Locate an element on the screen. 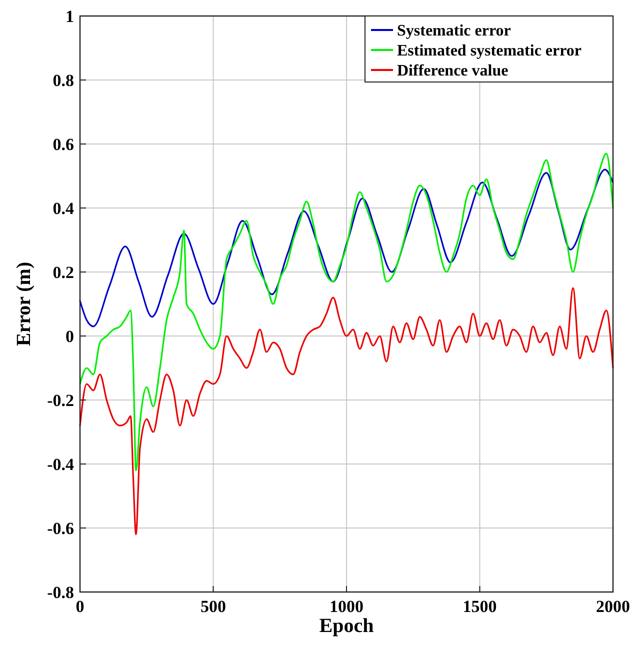 The image size is (641, 648). x-axis-title: Epoch is located at coordinates (346, 626).